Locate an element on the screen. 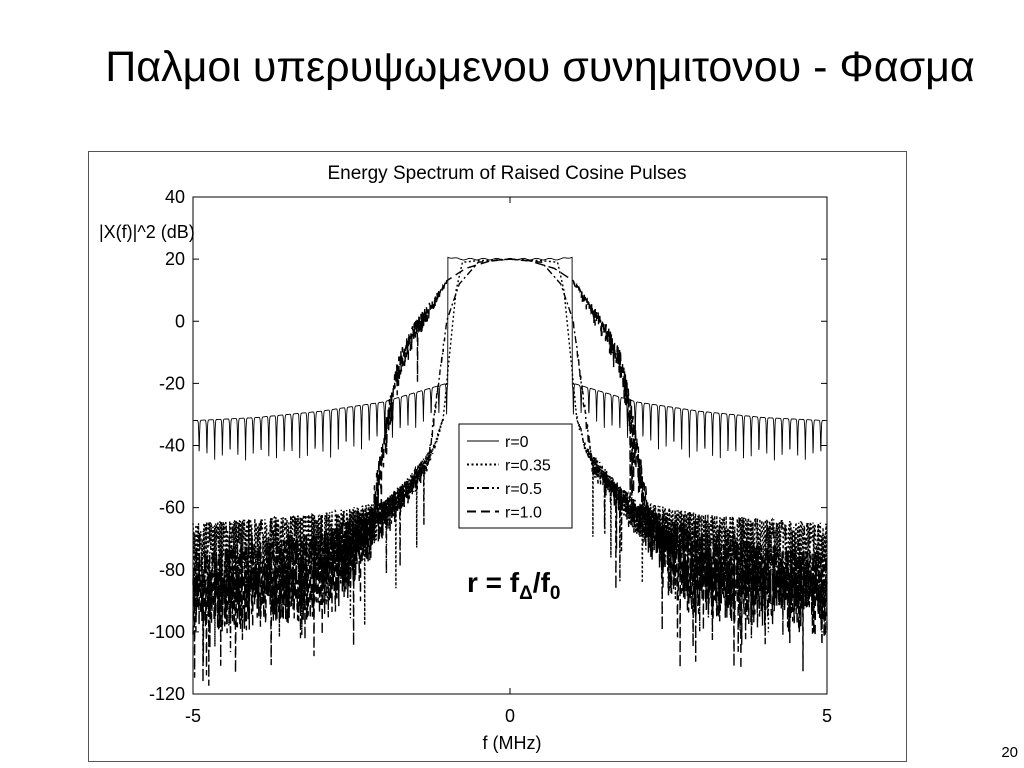 The image size is (1024, 768). legend-entry-label: r=1.0 is located at coordinates (523, 513).